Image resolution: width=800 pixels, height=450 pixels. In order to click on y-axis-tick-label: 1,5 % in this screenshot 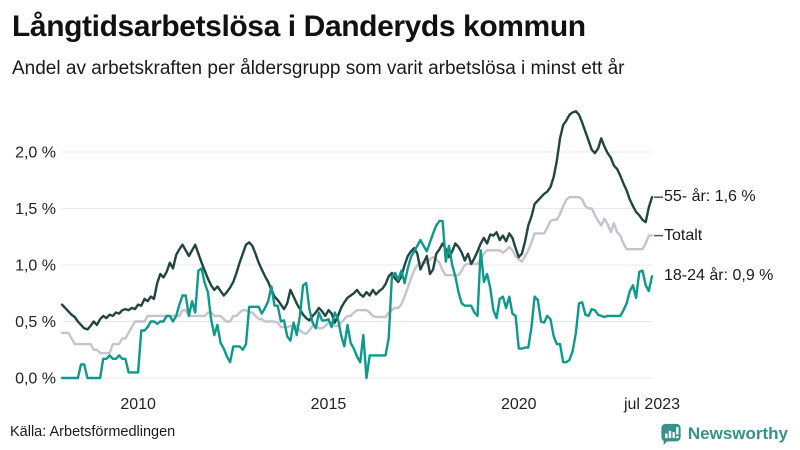, I will do `click(35, 209)`.